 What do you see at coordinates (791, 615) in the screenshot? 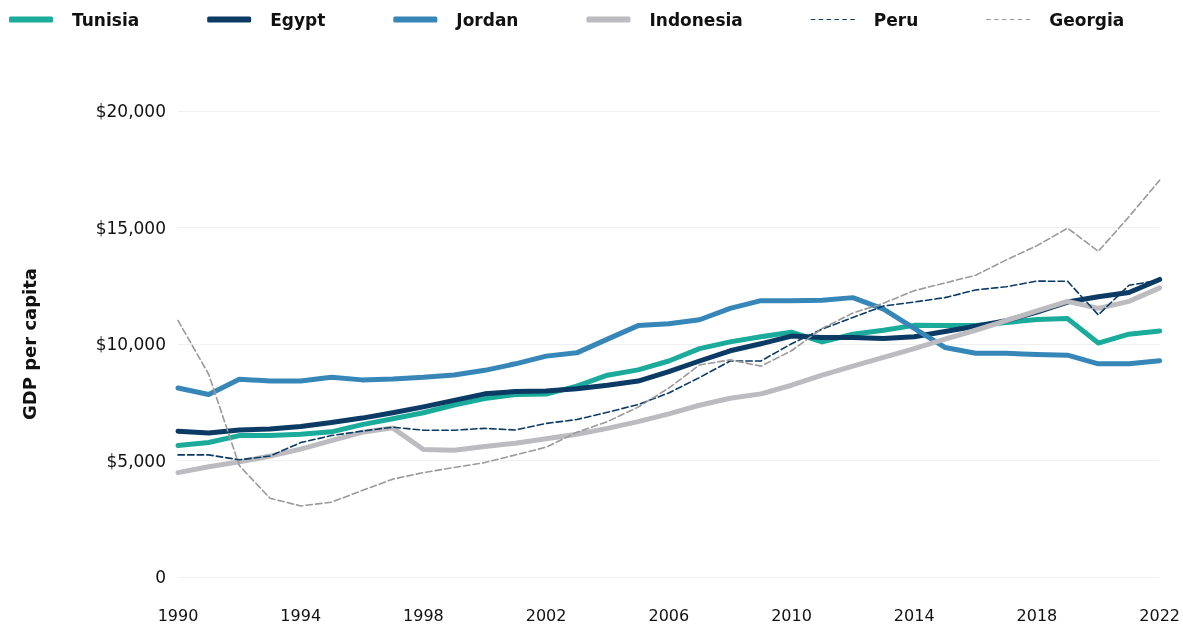
I see `x-tick-label: 2010` at bounding box center [791, 615].